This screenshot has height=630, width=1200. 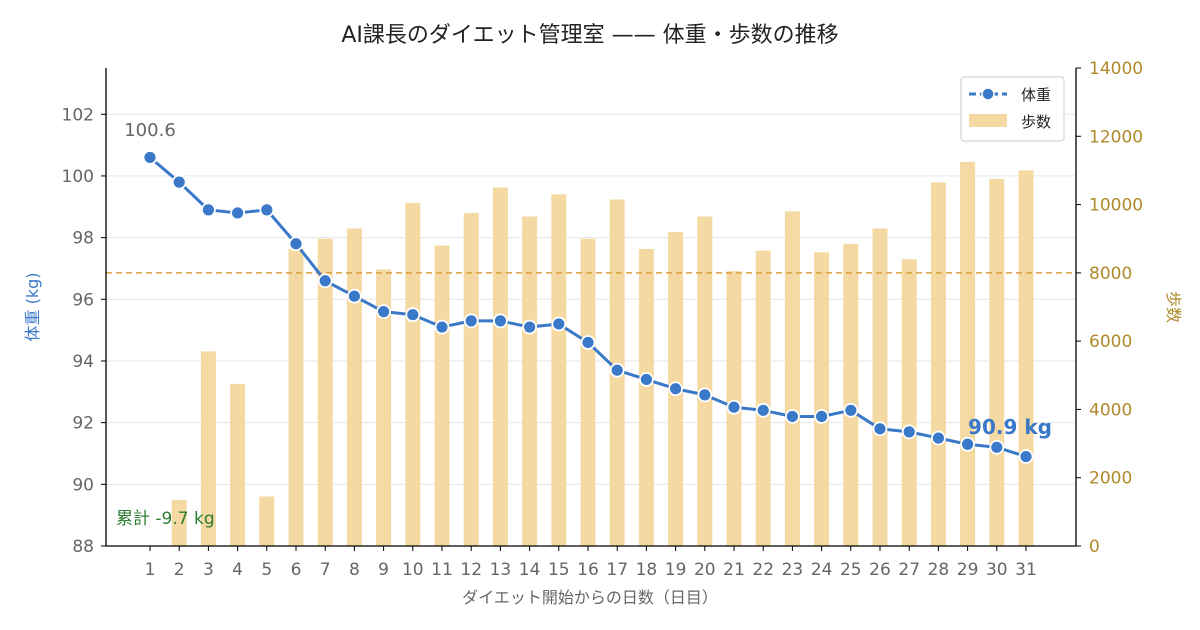 What do you see at coordinates (1116, 137) in the screenshot?
I see `y2-tick-label: 12000` at bounding box center [1116, 137].